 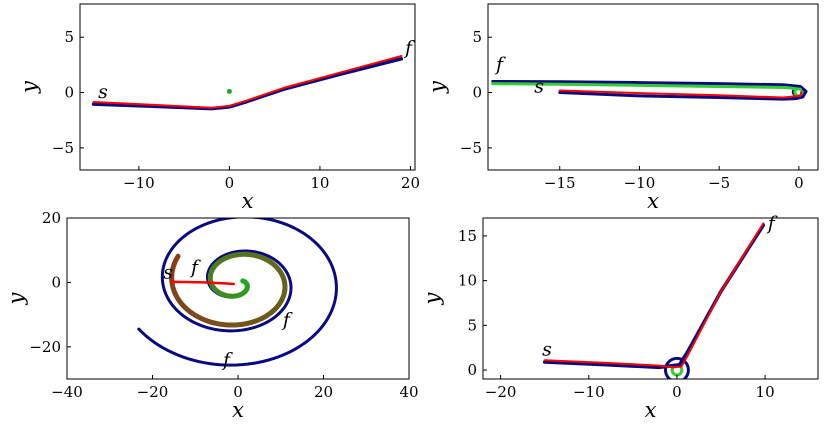 I want to click on x-tick-label: −5, so click(x=719, y=183).